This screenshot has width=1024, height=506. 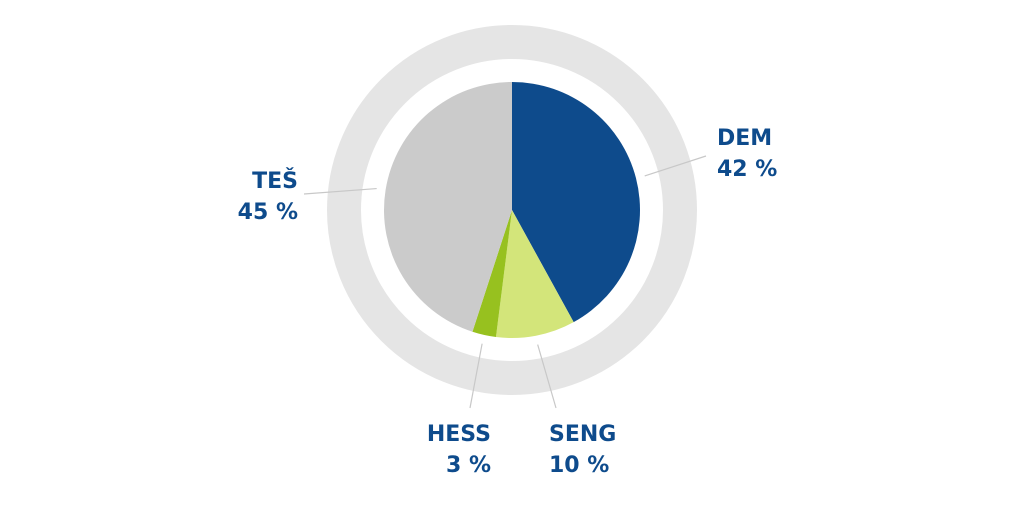 I want to click on leader-line-hess, so click(x=476, y=376).